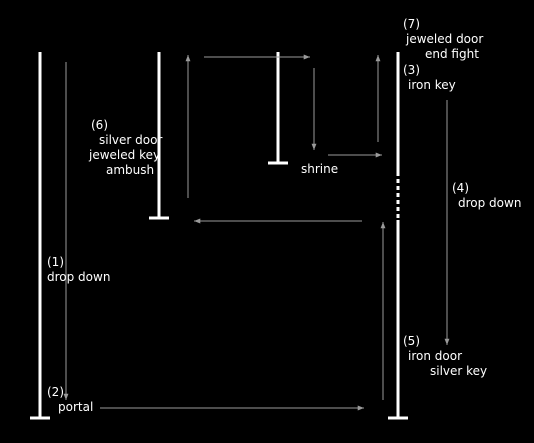  Describe the element at coordinates (452, 54) in the screenshot. I see `step-7-text-2: end fight` at that location.